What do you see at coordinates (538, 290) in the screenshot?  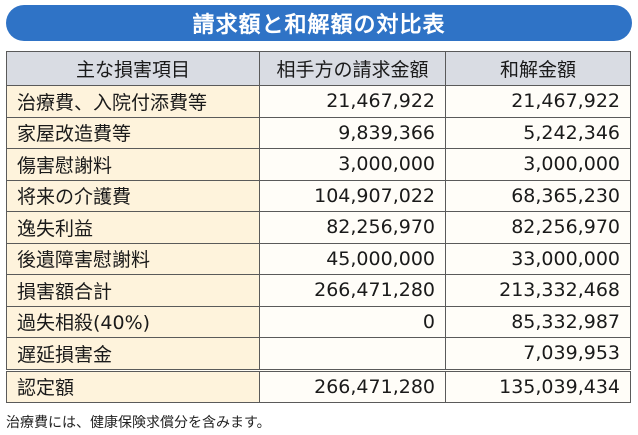 I see `settlement-cell: 213,332,468` at bounding box center [538, 290].